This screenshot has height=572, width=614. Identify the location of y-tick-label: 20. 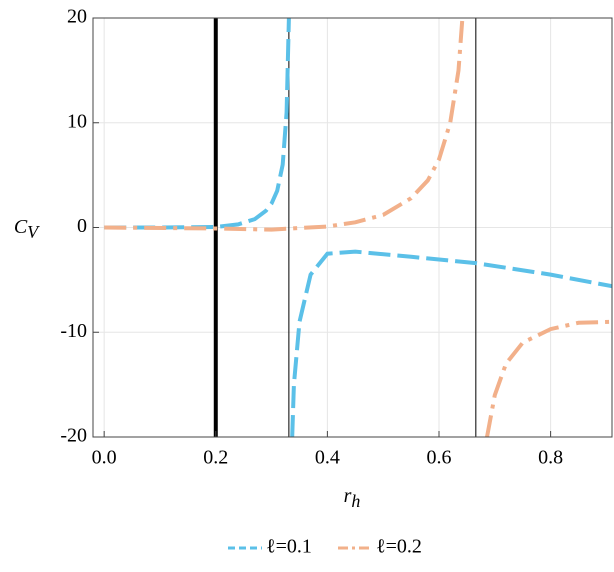
(77, 17).